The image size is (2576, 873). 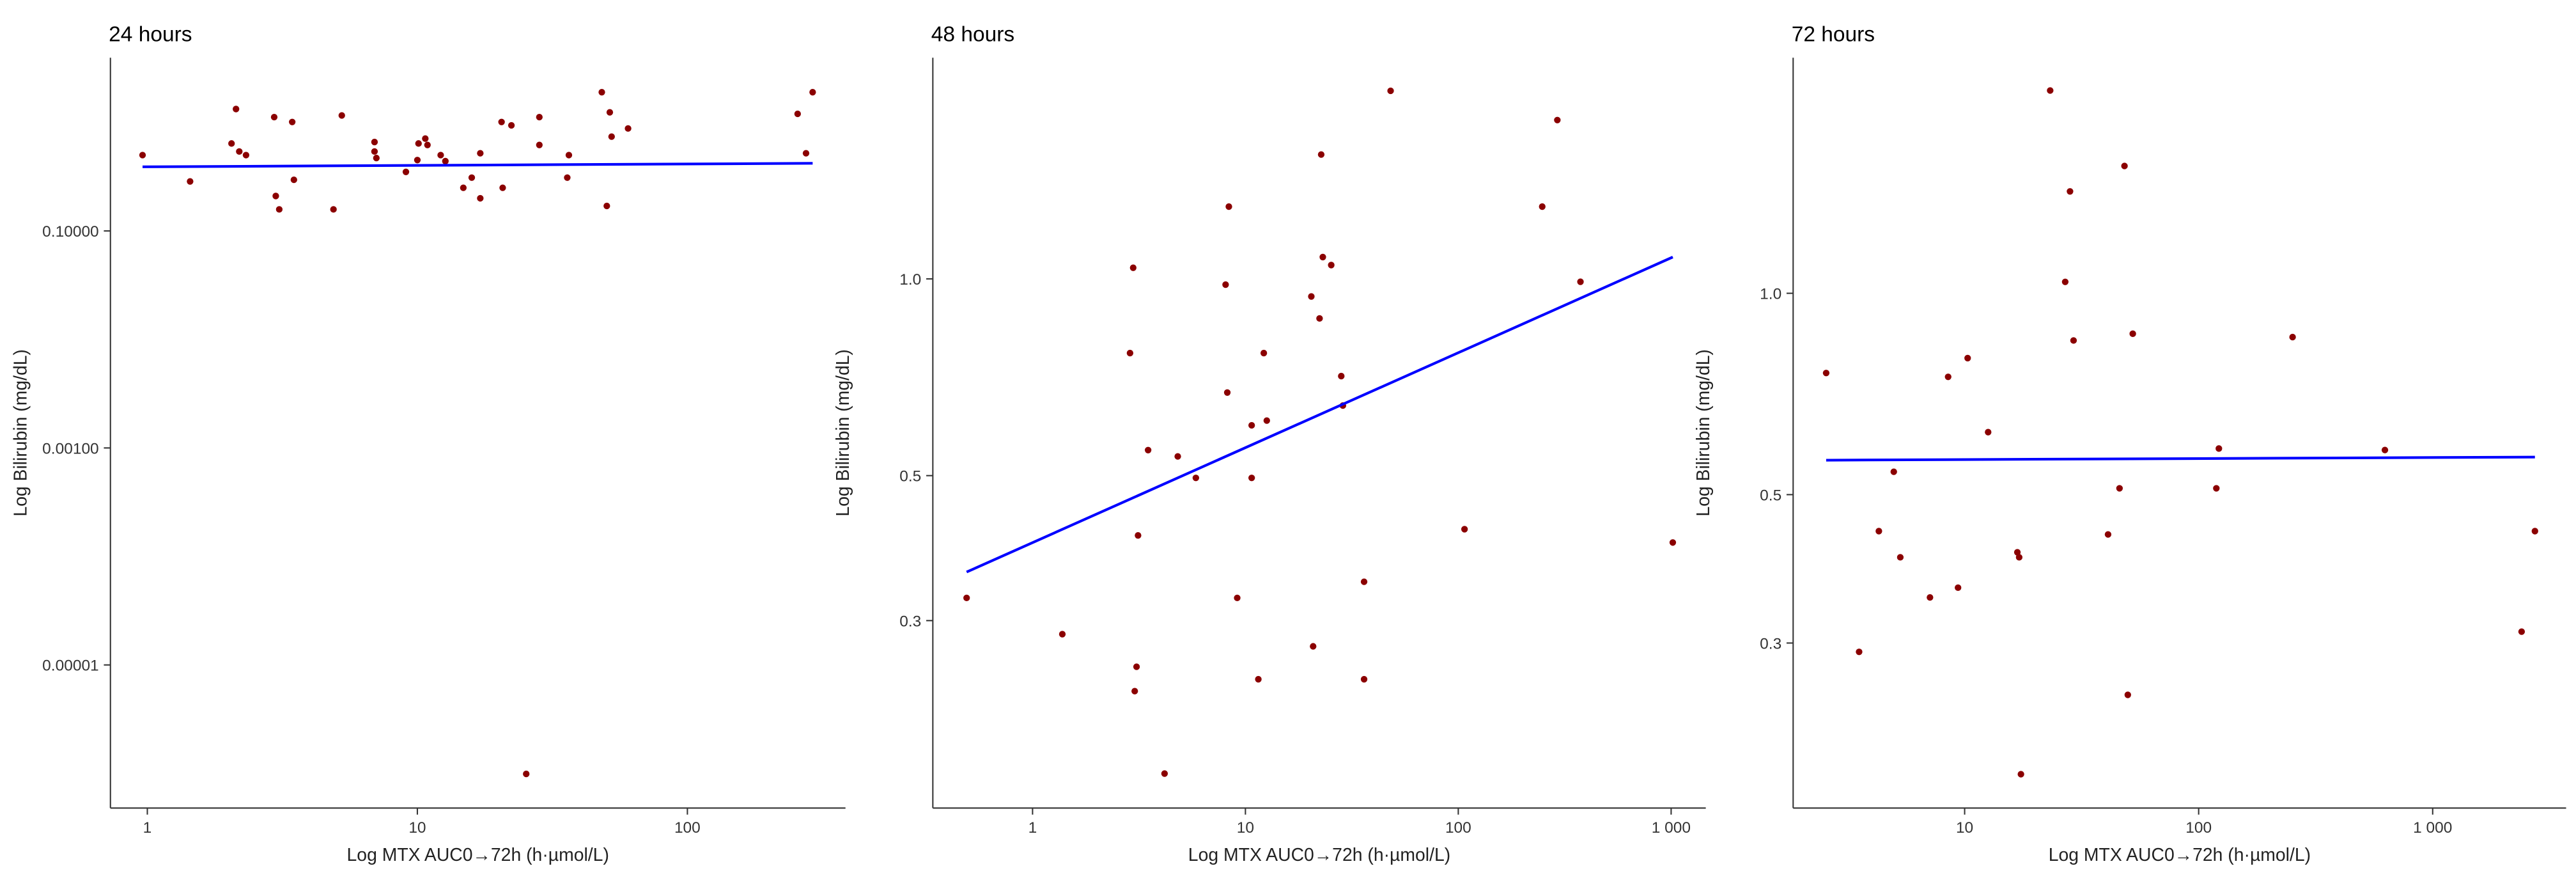 I want to click on y-tick-label: 0.3, so click(x=1770, y=643).